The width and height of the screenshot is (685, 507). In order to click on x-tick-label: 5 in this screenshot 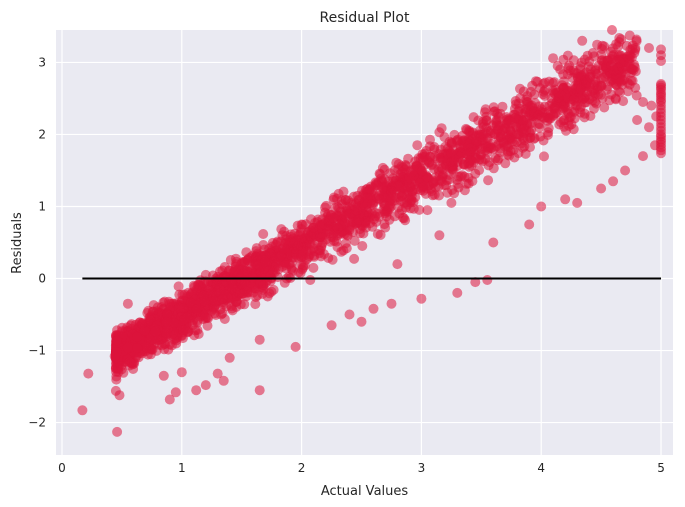, I will do `click(661, 468)`.